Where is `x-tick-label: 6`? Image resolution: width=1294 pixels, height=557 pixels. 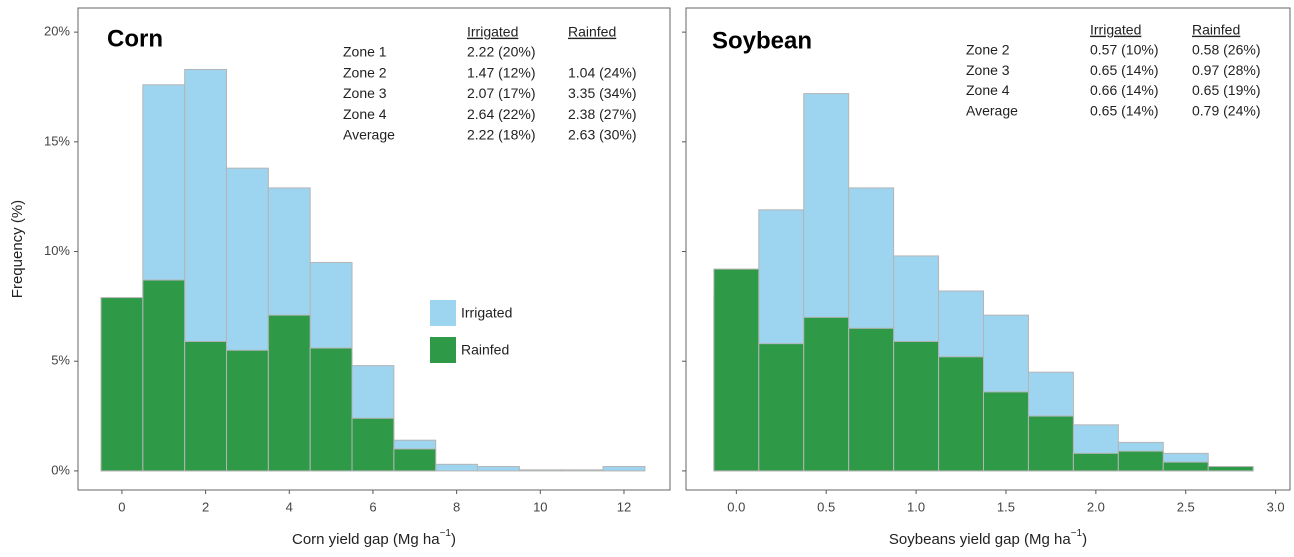
x-tick-label: 6 is located at coordinates (372, 506).